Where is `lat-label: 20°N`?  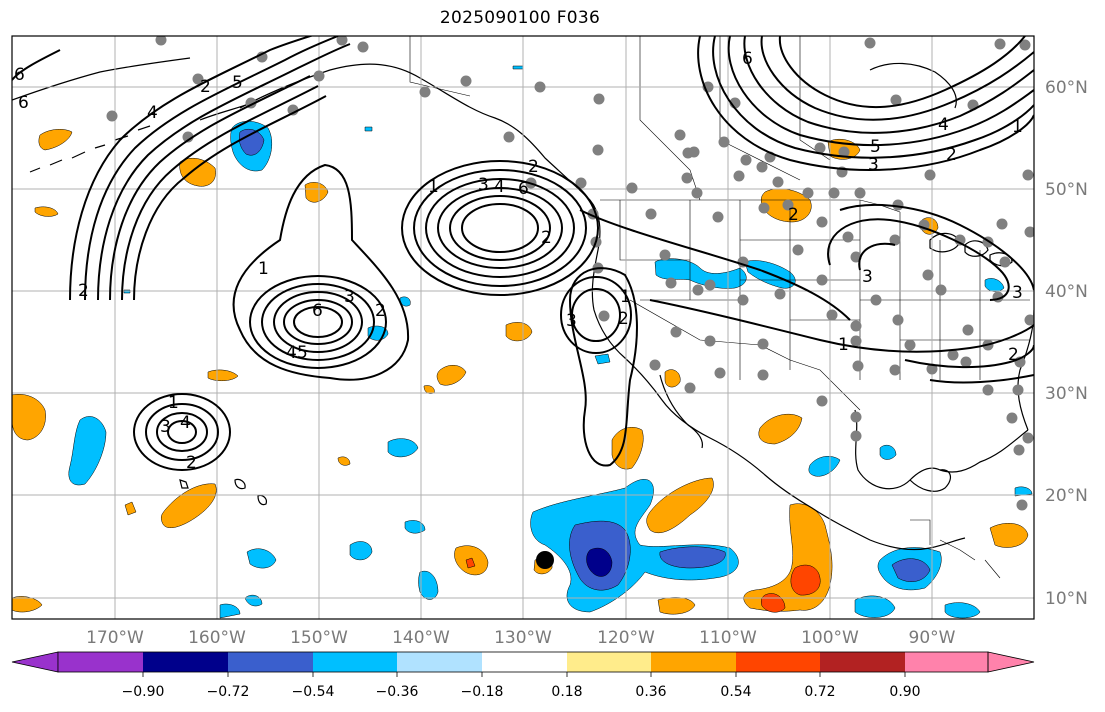
lat-label: 20°N is located at coordinates (1066, 496).